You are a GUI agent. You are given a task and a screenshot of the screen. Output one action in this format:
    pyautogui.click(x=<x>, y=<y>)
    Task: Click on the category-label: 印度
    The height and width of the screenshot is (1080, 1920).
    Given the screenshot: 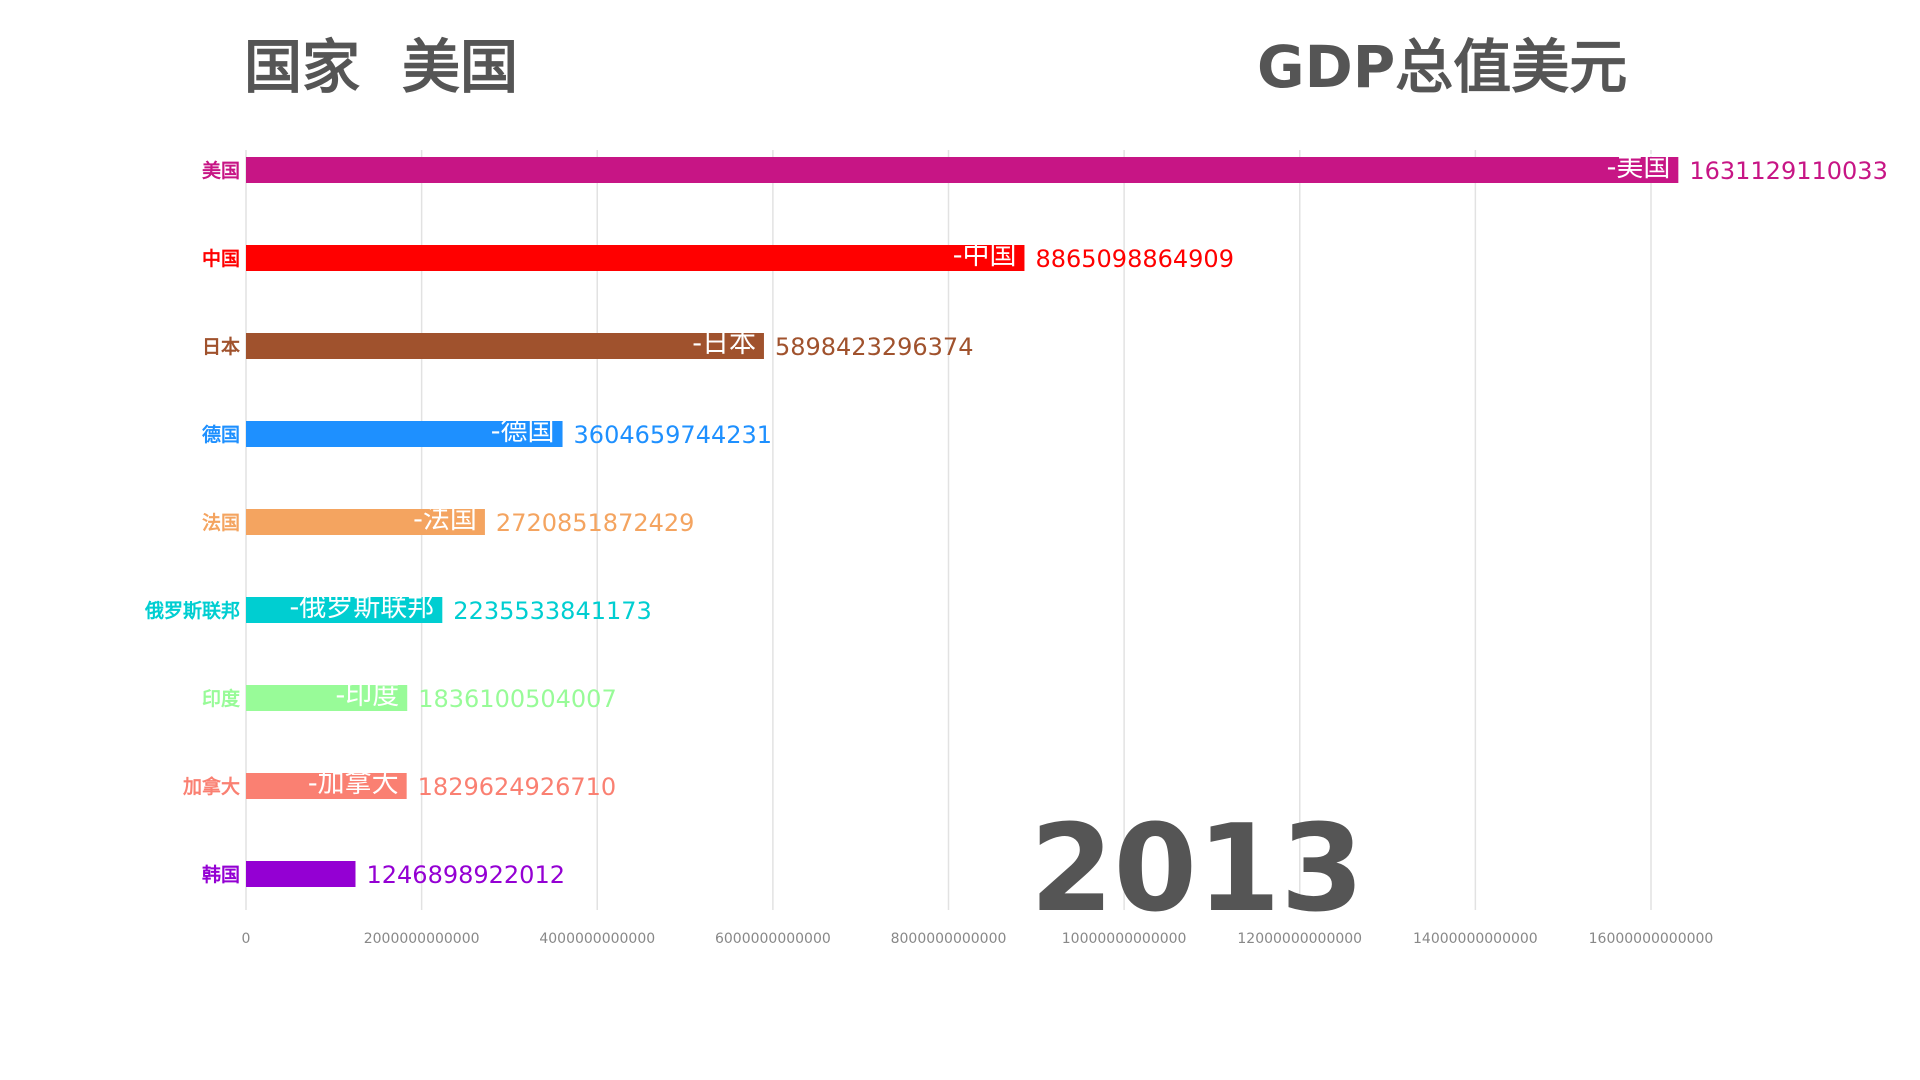 What is the action you would take?
    pyautogui.click(x=221, y=698)
    